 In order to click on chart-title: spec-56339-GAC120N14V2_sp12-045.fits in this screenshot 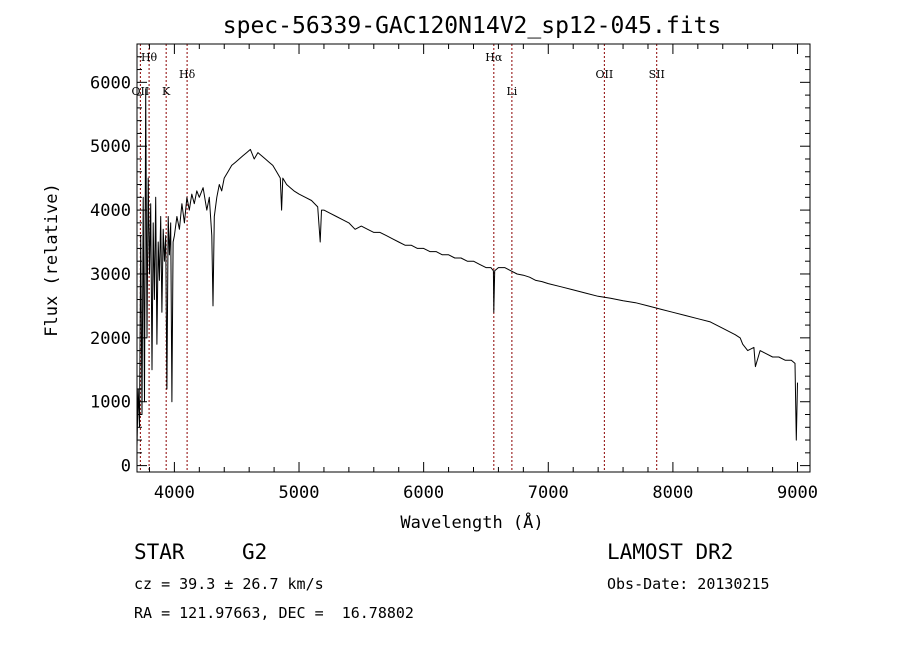, I will do `click(472, 26)`.